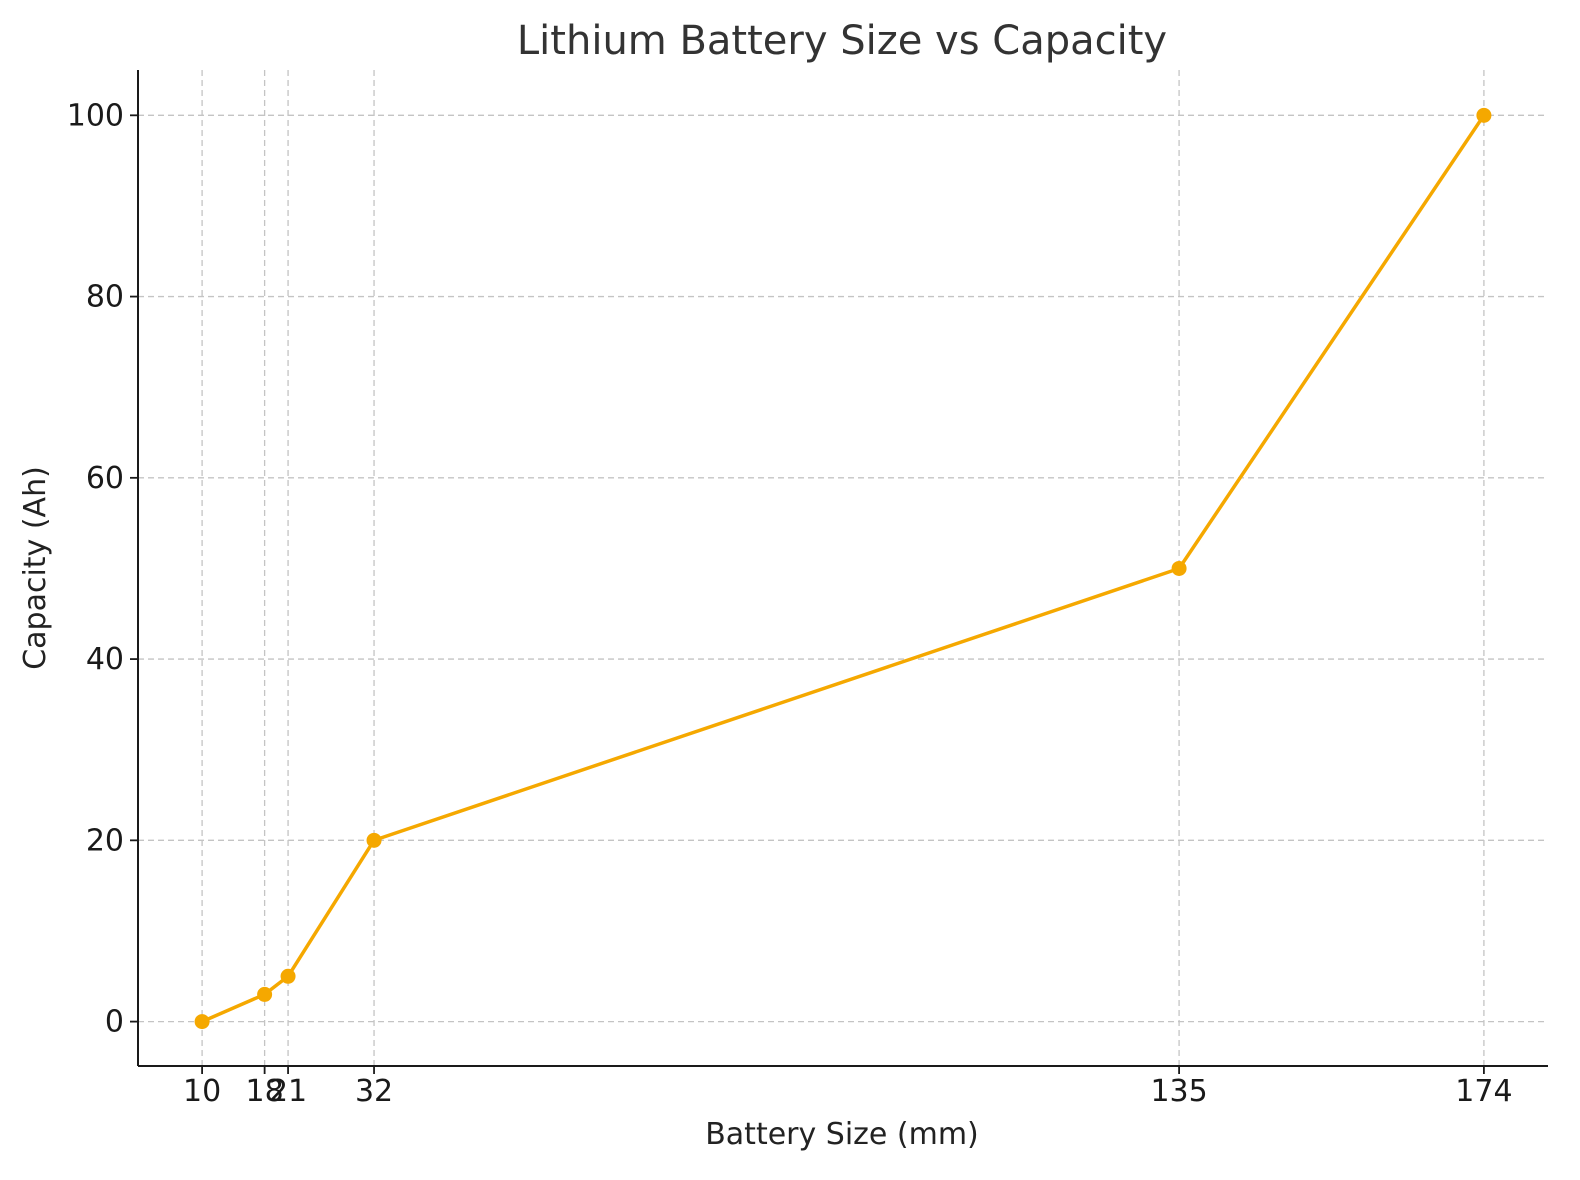 The width and height of the screenshot is (1580, 1180). What do you see at coordinates (105, 297) in the screenshot?
I see `y-tick-label: 80` at bounding box center [105, 297].